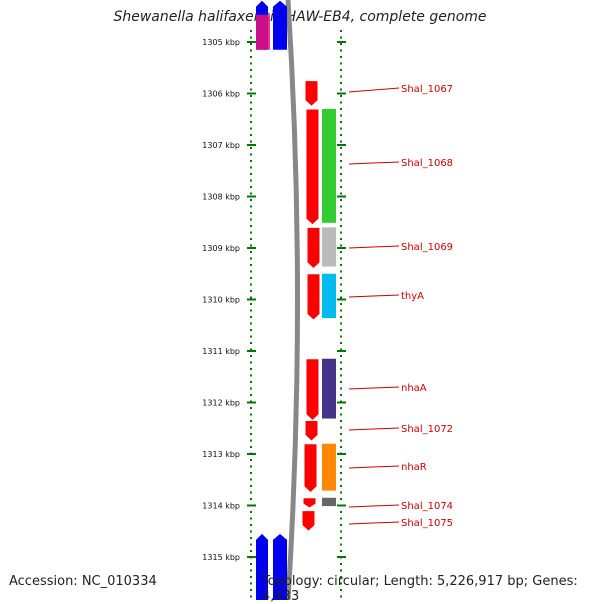 This screenshot has width=600, height=604. I want to click on gene-label: Shal_1072, so click(427, 429).